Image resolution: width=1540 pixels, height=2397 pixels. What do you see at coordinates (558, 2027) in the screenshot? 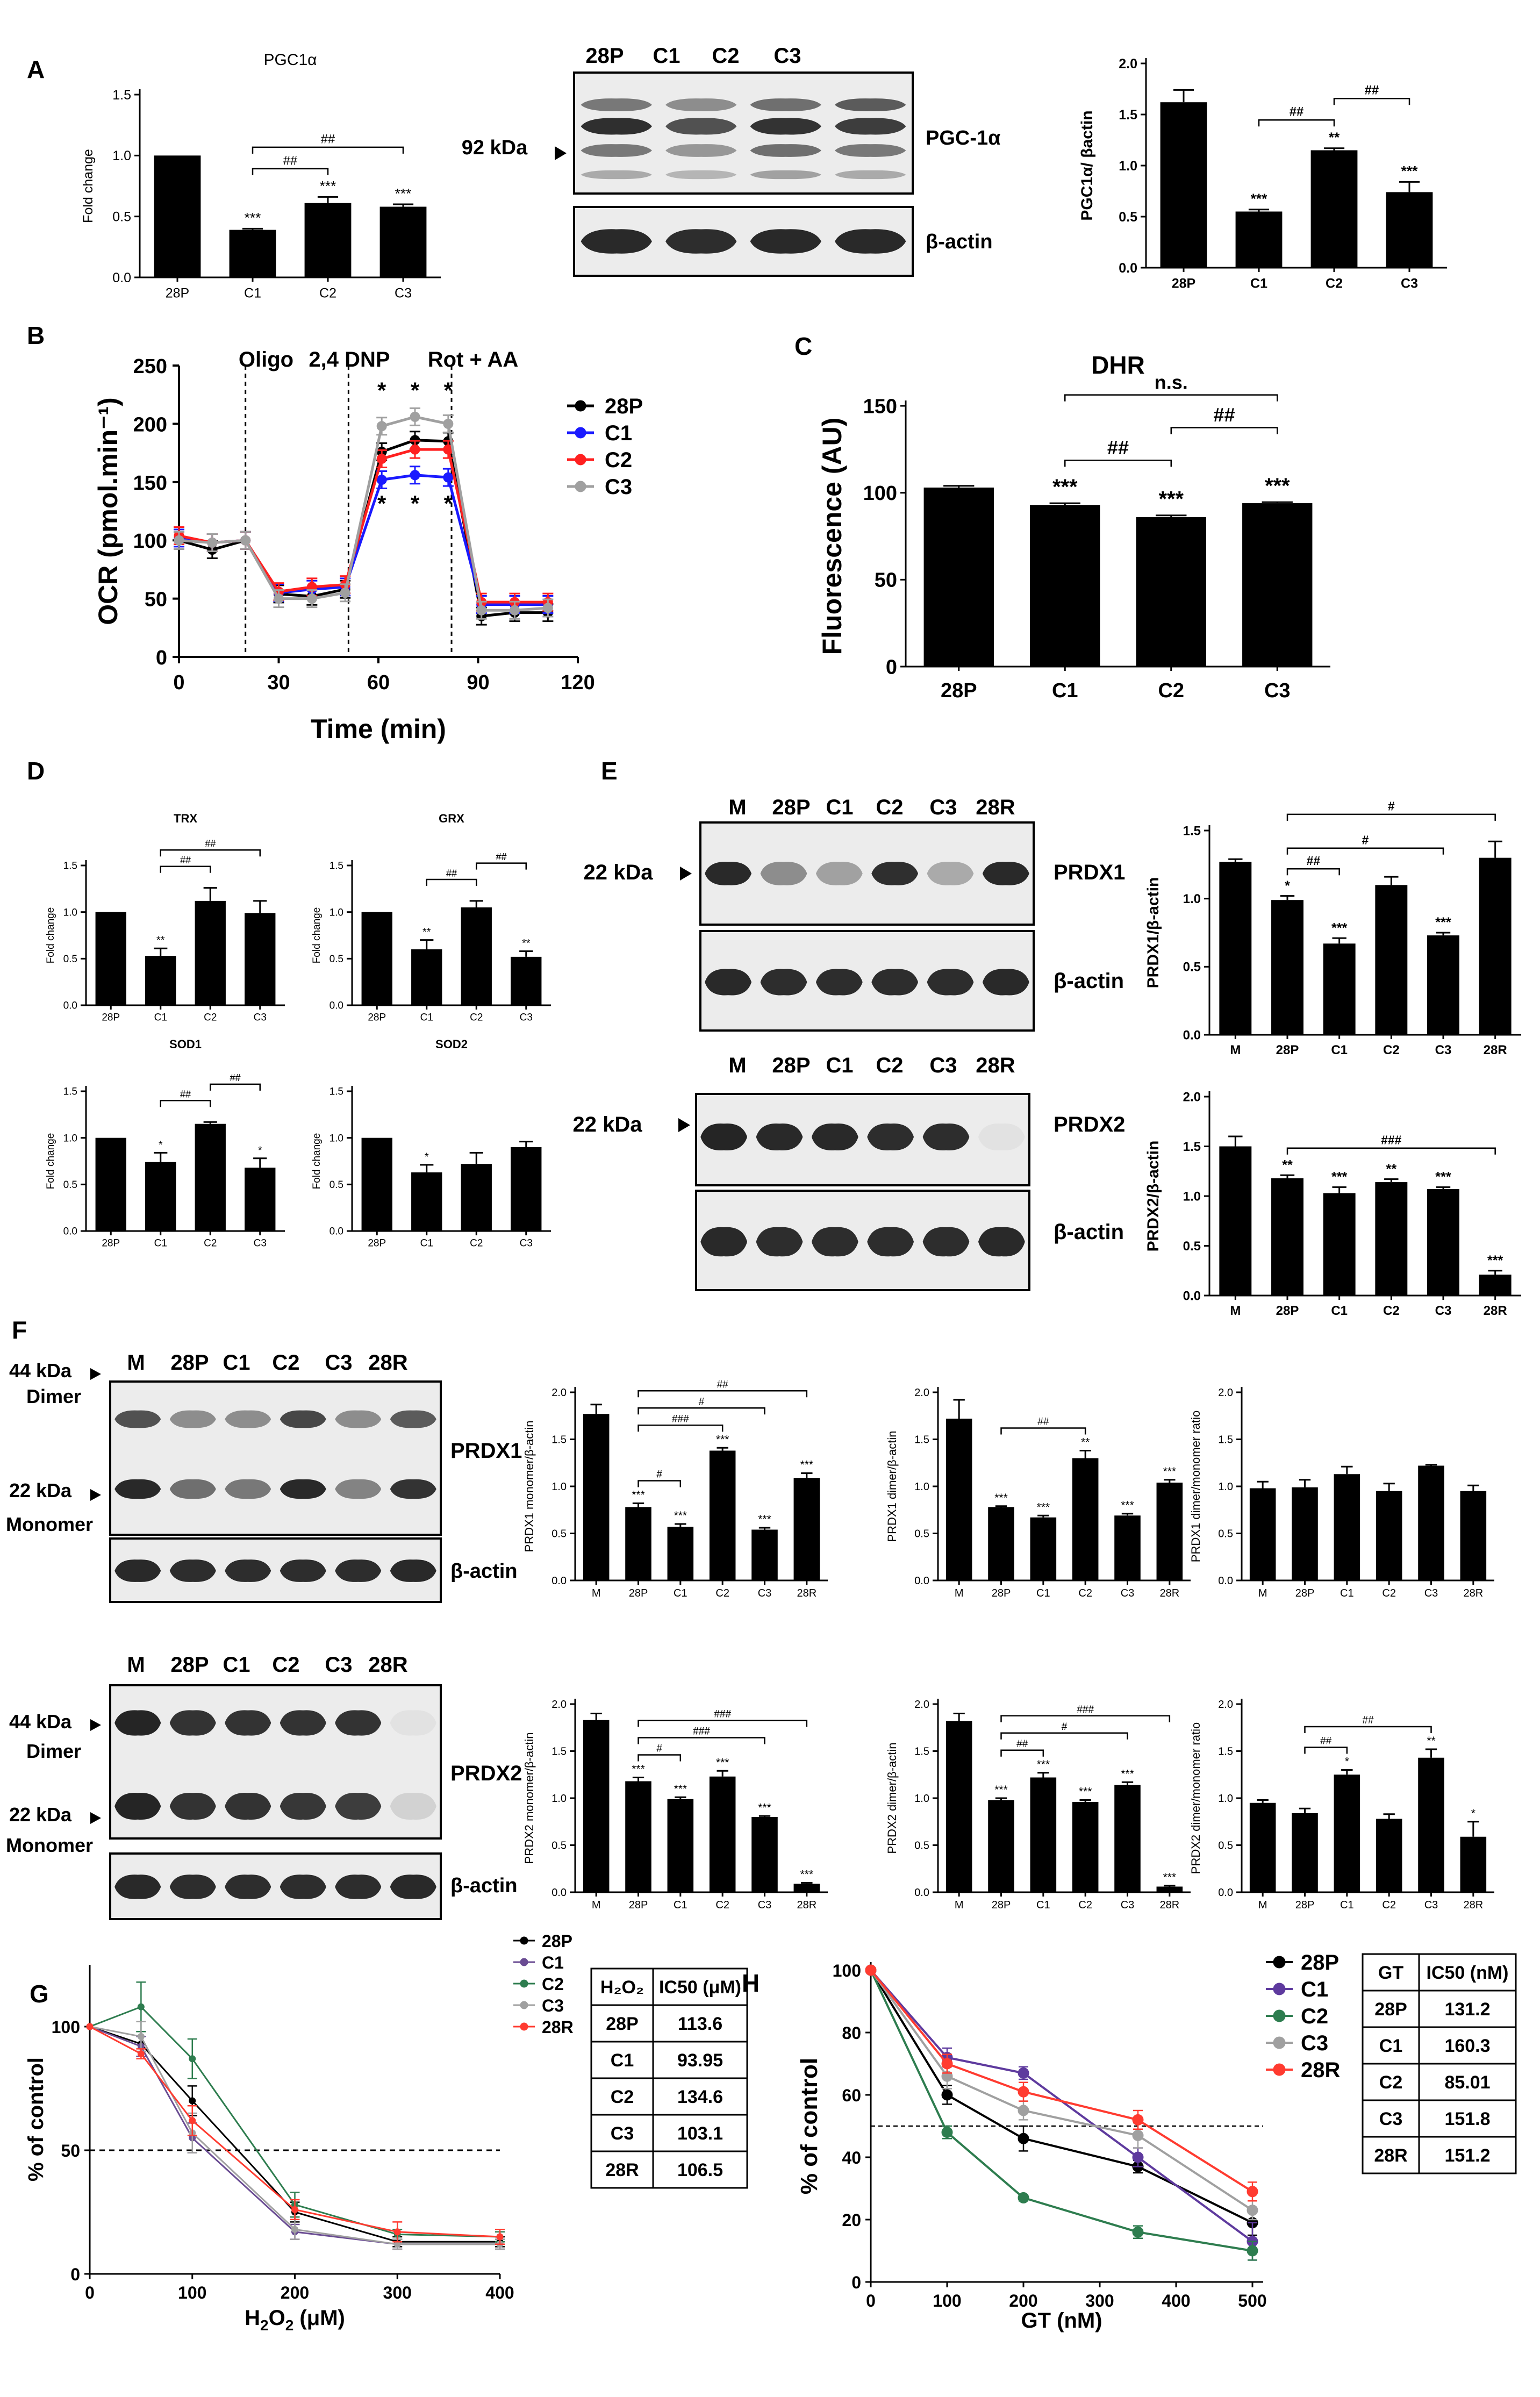
I see `legend-label: 28R` at bounding box center [558, 2027].